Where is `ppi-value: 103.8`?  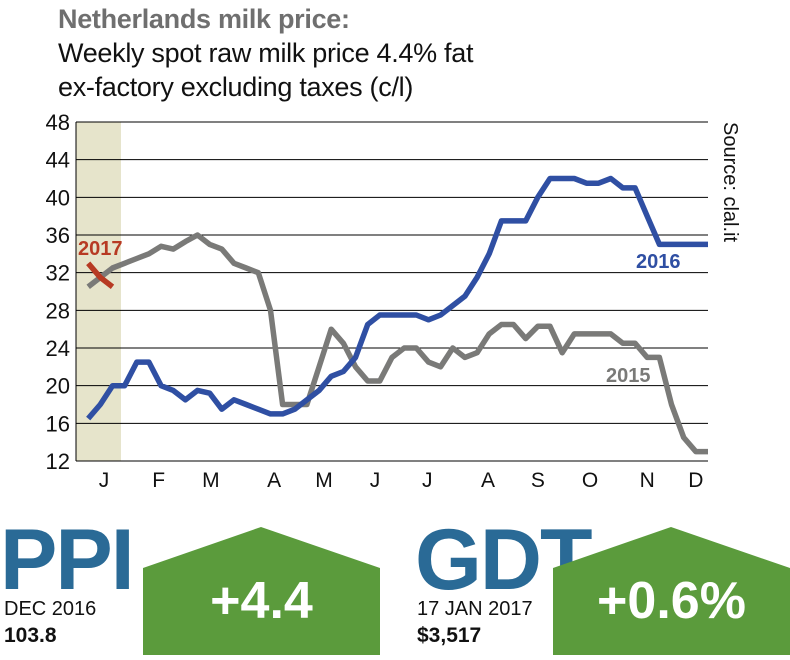
ppi-value: 103.8 is located at coordinates (30, 635).